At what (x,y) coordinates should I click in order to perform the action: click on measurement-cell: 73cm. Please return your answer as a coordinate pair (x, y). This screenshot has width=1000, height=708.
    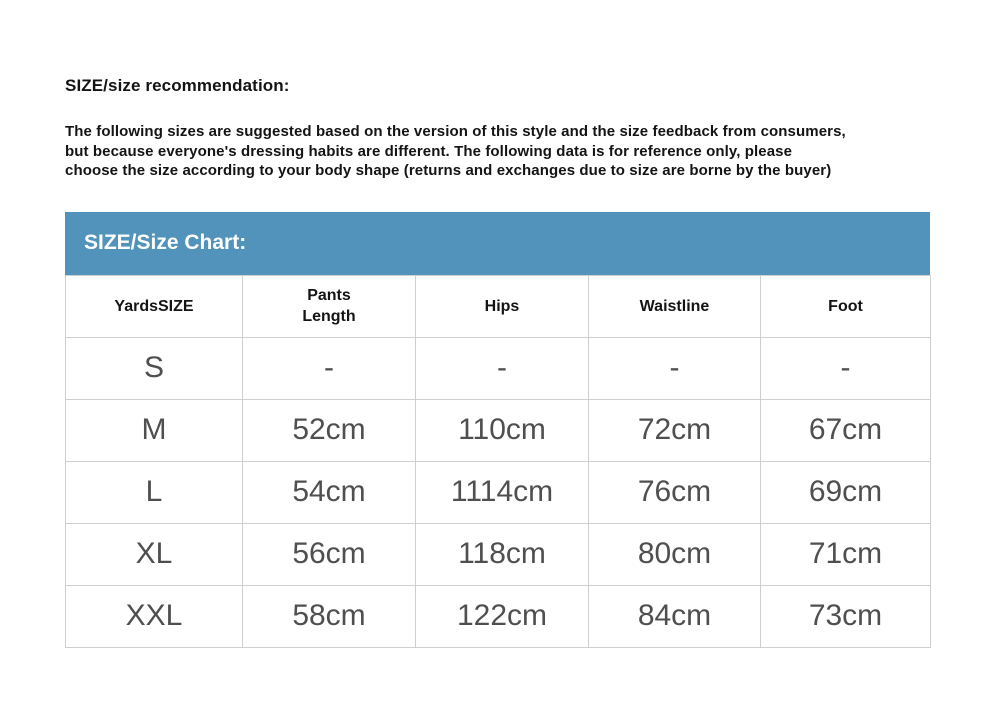
    Looking at the image, I should click on (845, 616).